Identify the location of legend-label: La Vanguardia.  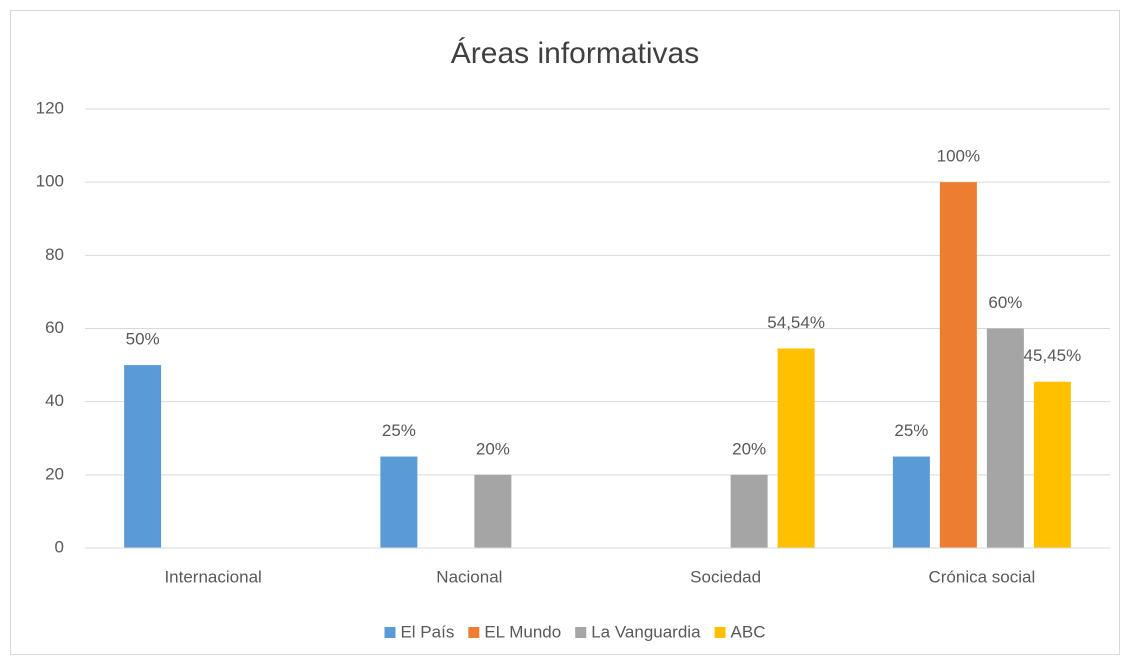
(646, 631).